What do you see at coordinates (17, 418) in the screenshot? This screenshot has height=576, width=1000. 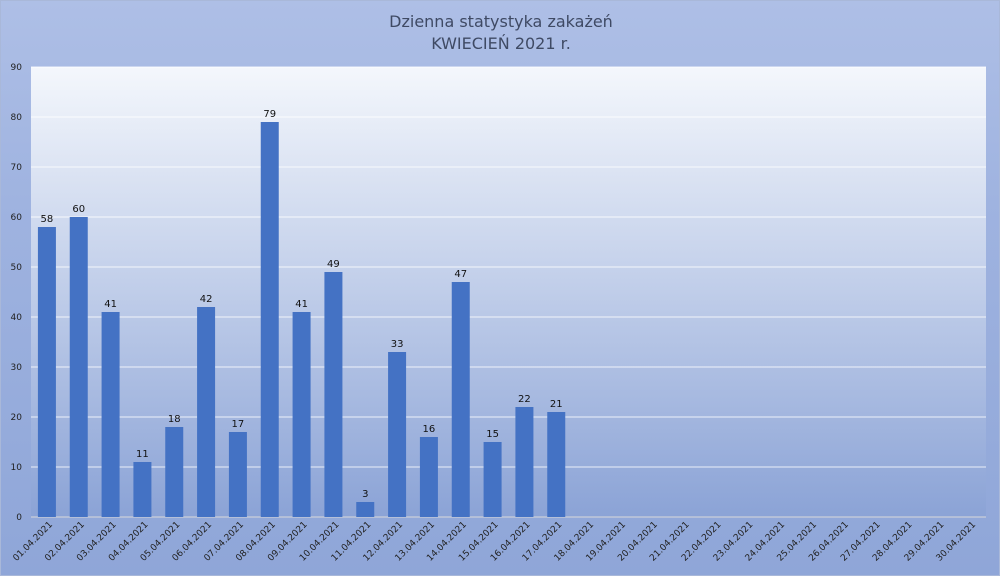 I see `y-tick-label: 20` at bounding box center [17, 418].